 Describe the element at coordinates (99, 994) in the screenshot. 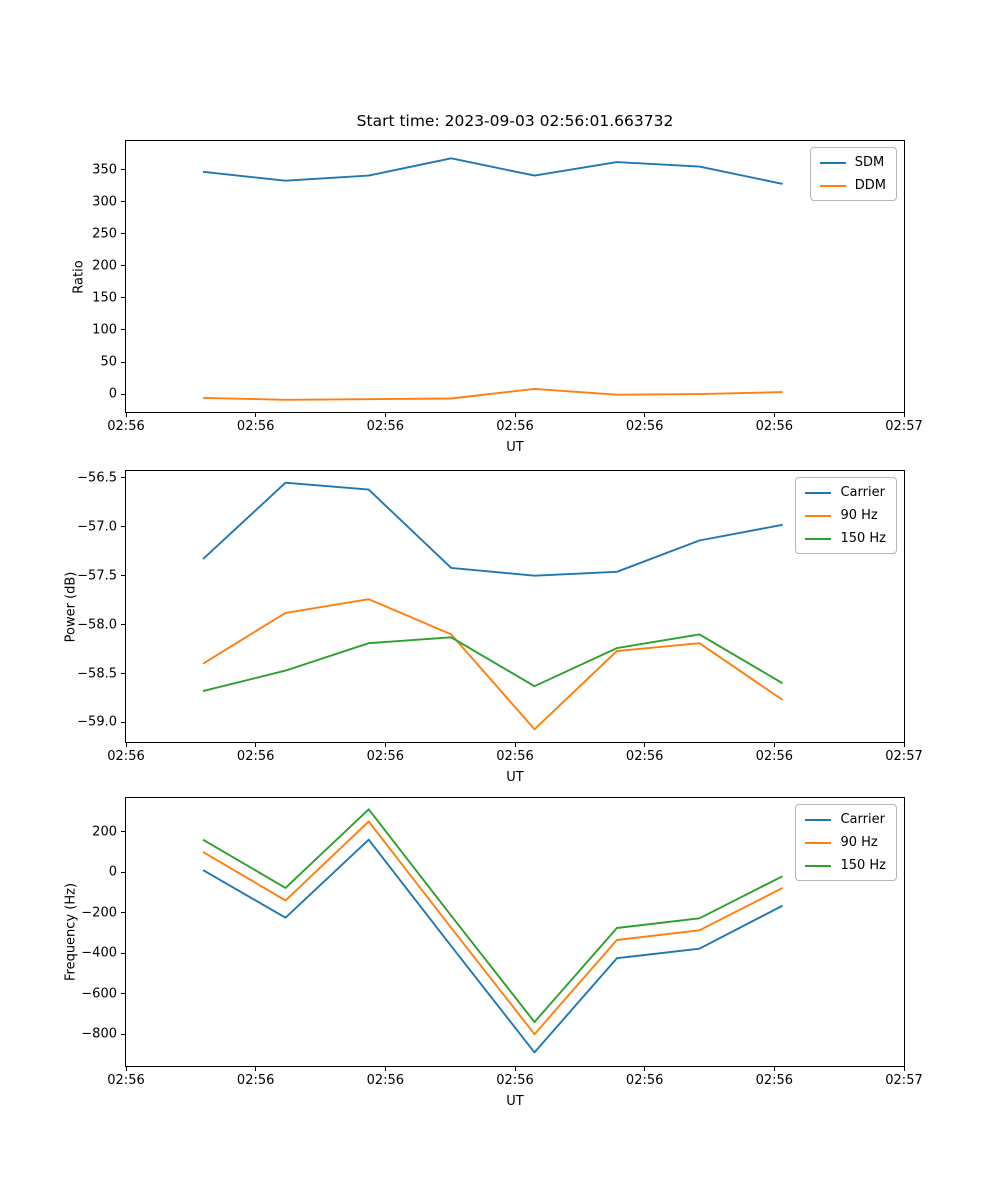

I see `y-tick-label: −600` at that location.